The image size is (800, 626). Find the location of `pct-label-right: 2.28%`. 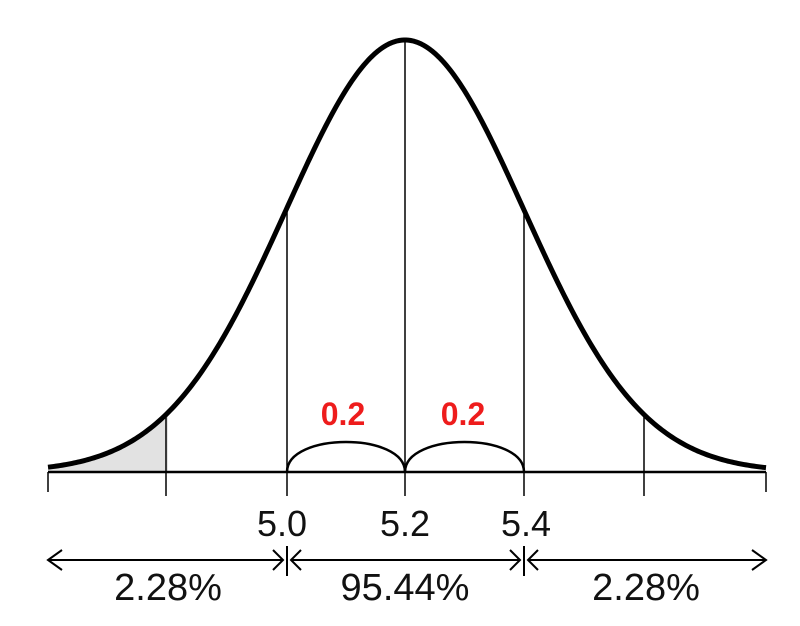

pct-label-right: 2.28% is located at coordinates (646, 588).